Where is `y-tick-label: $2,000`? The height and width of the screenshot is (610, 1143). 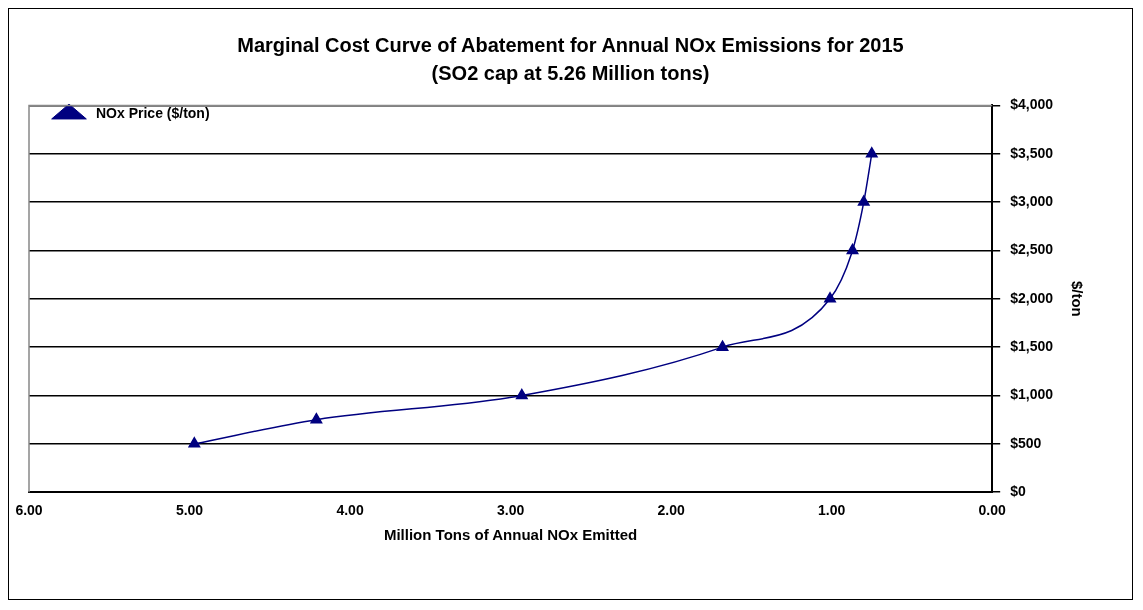
y-tick-label: $2,000 is located at coordinates (1032, 297).